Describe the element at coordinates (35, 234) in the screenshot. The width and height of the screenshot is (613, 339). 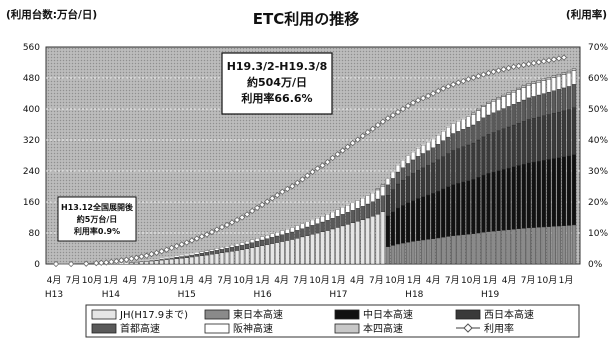
I see `y-left-tick-label: 80` at that location.